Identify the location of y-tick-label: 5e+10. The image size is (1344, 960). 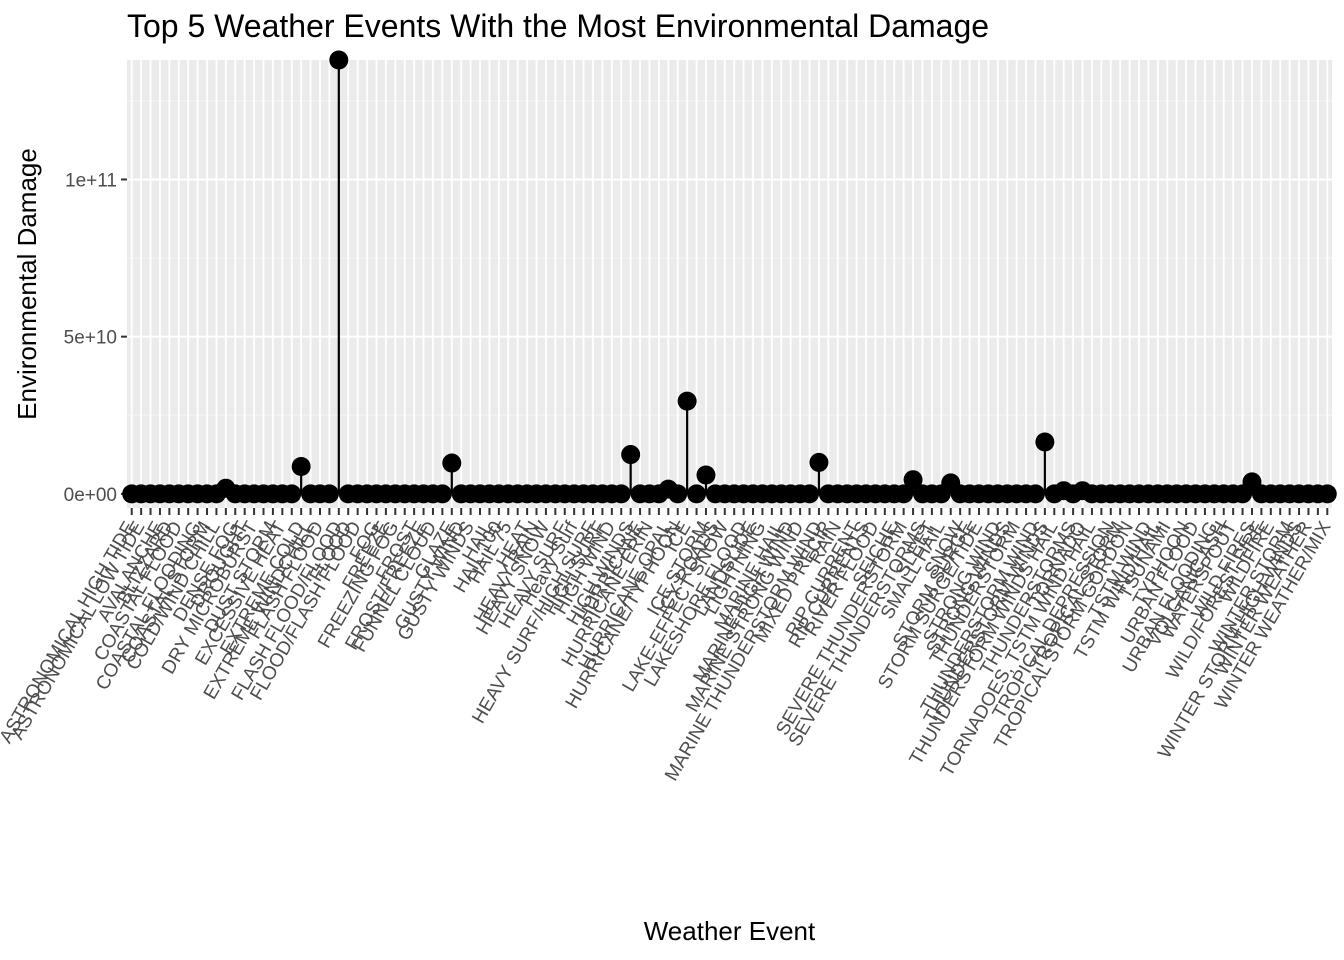
(90, 338).